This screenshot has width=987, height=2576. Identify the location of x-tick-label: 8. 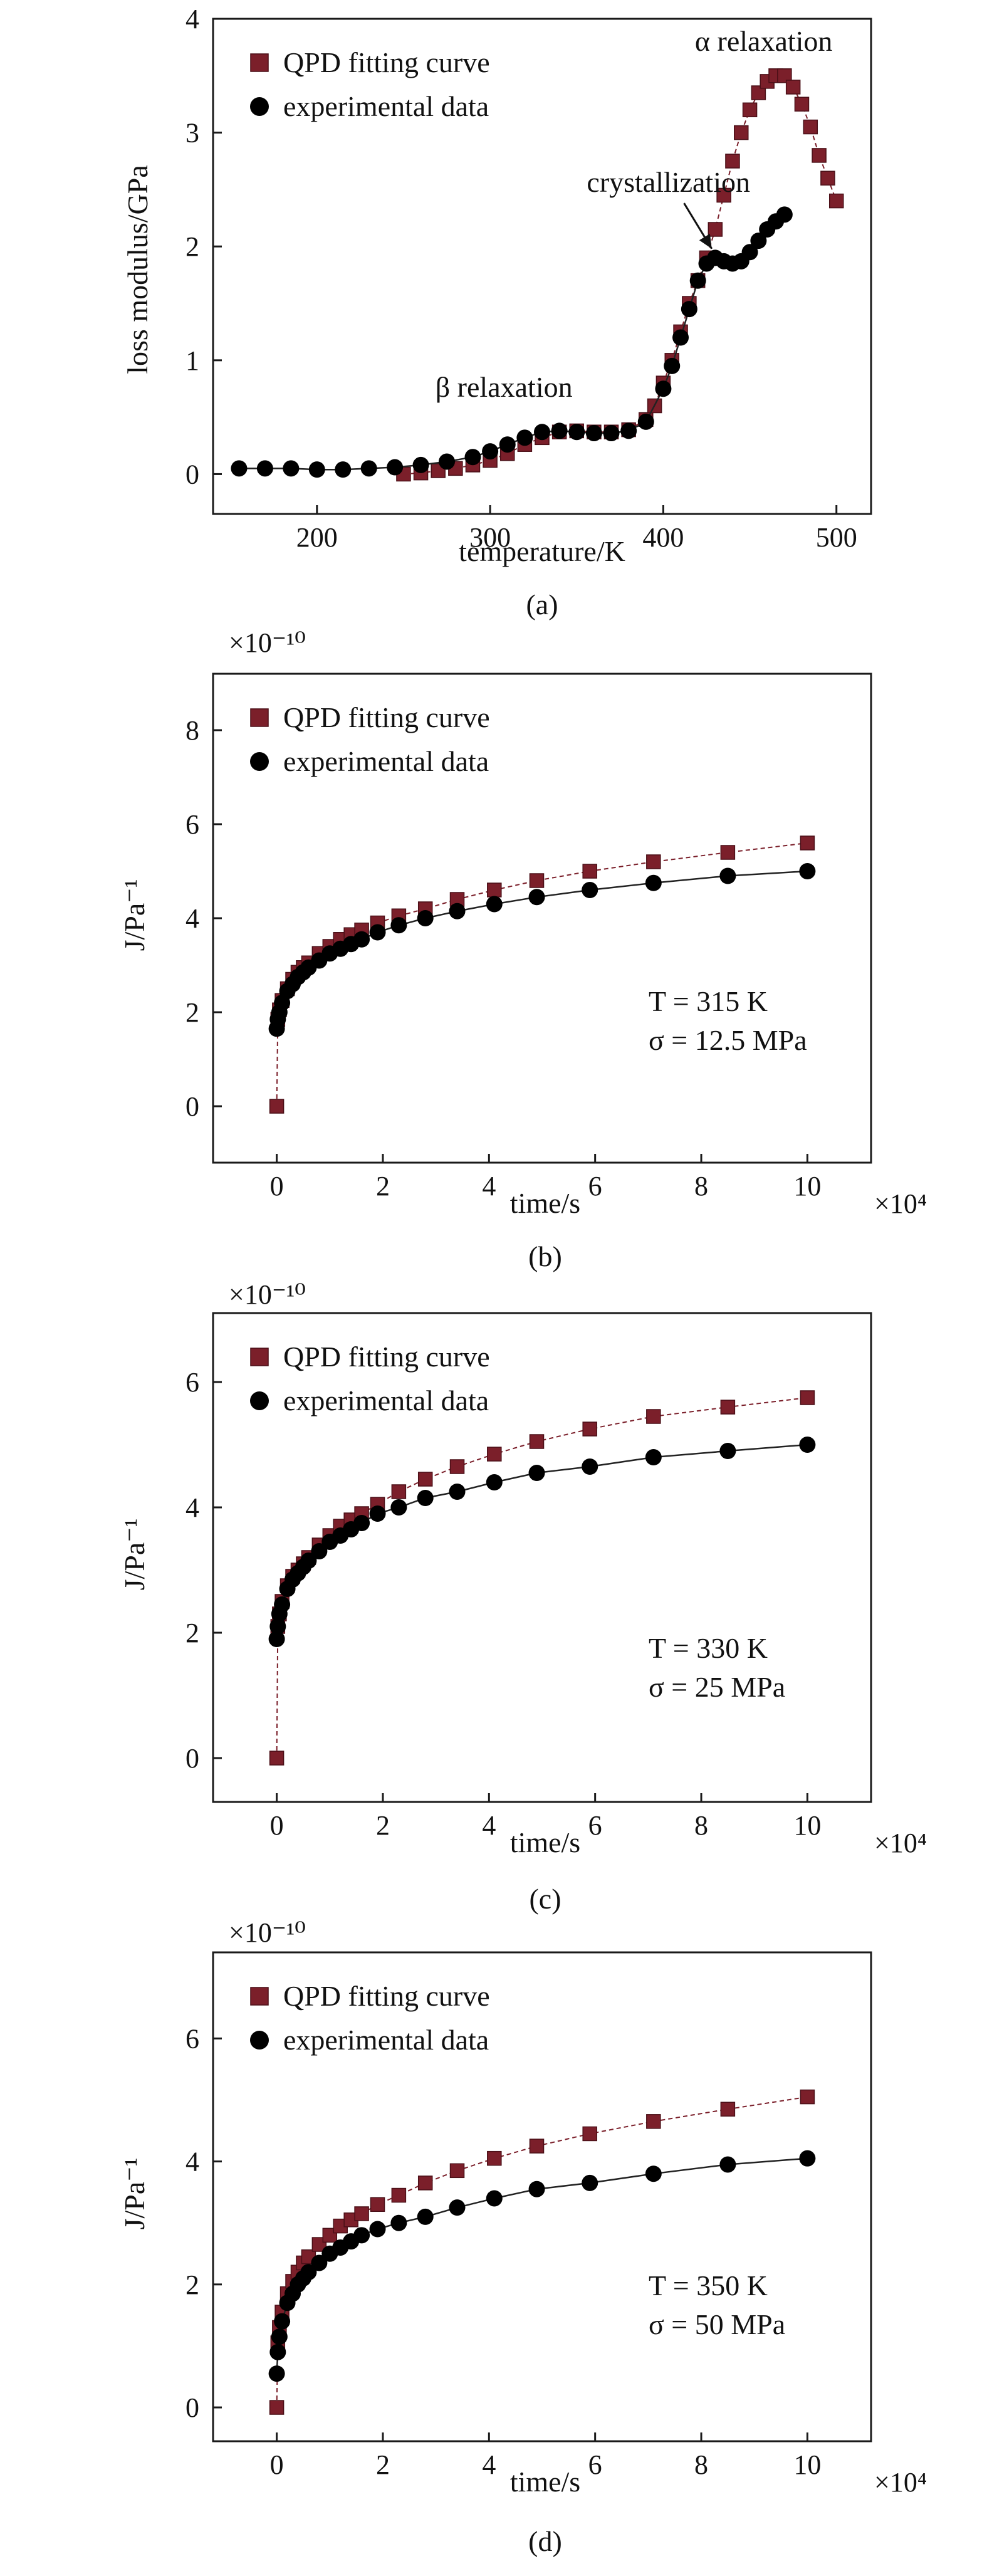
(701, 1825).